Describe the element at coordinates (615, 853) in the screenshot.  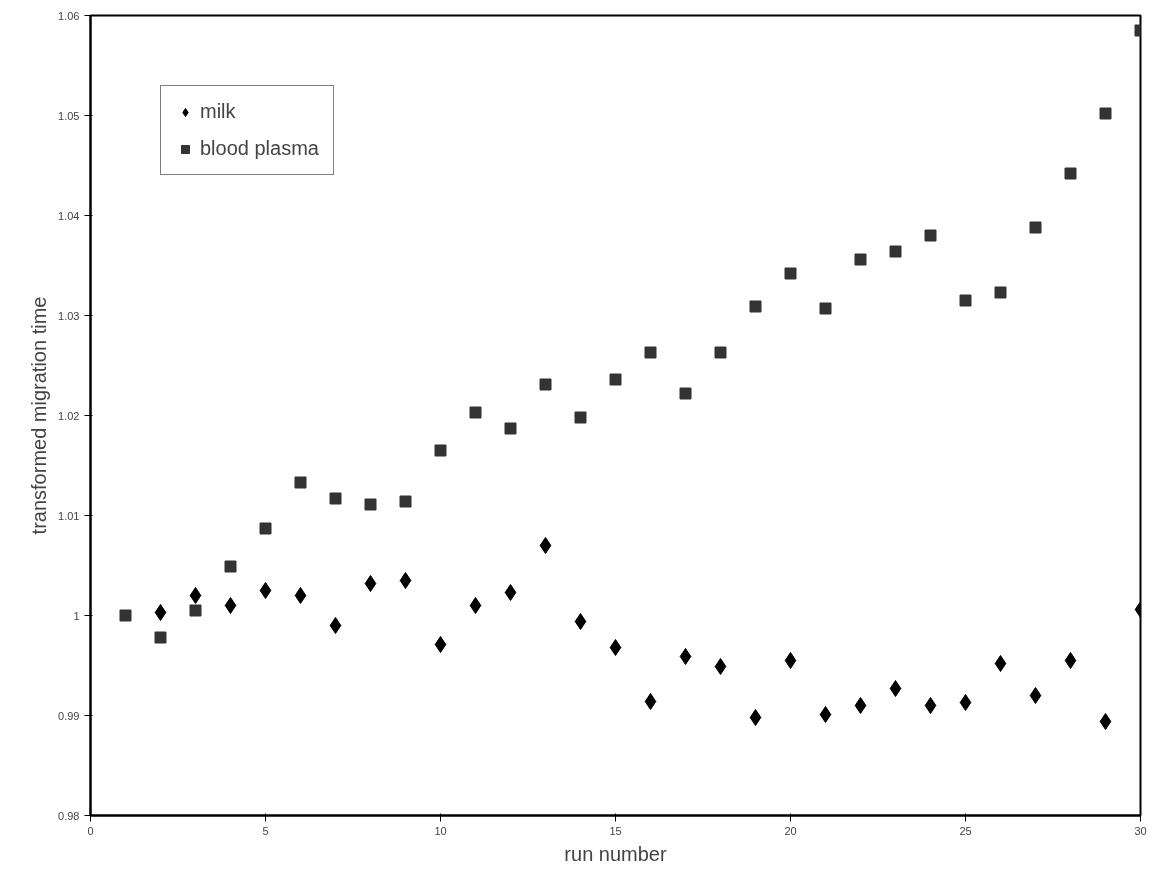
I see `x-axis-title: run number` at that location.